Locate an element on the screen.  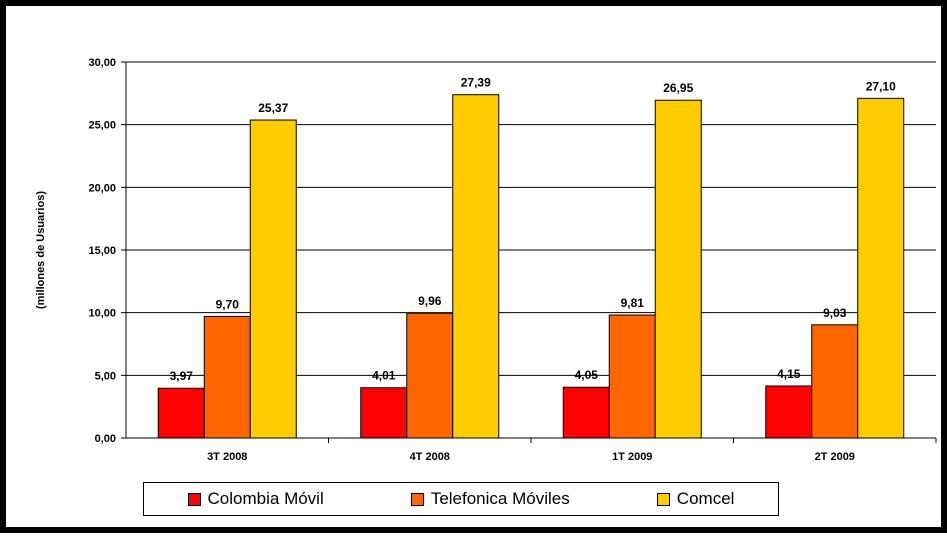
legend-item: Colombia Móvil is located at coordinates (255, 499).